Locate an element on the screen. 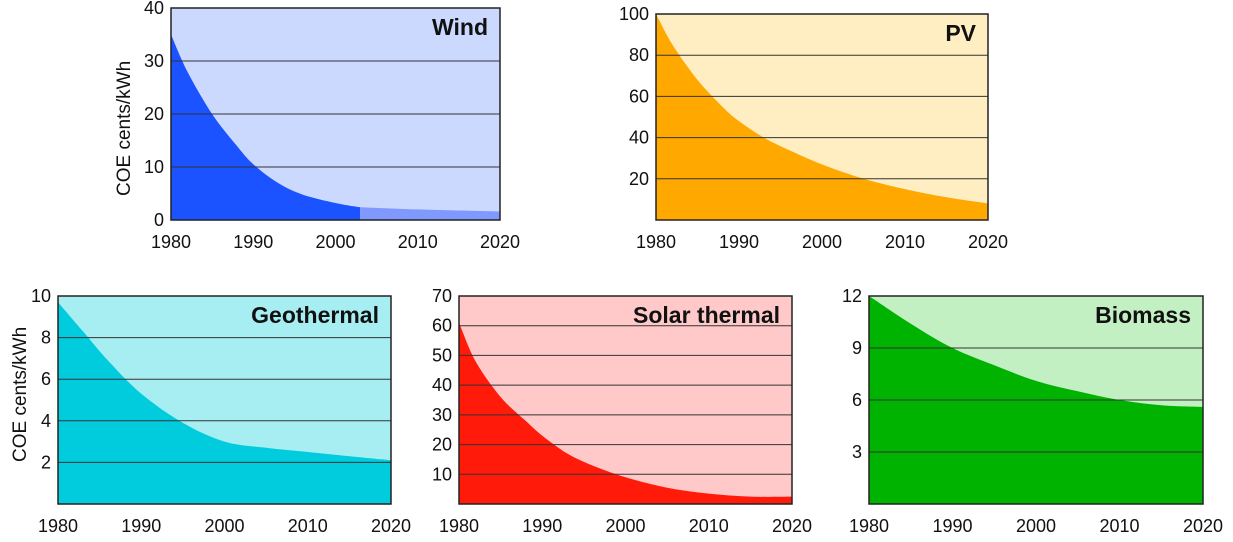  geothermal-plot-frame is located at coordinates (224, 400).